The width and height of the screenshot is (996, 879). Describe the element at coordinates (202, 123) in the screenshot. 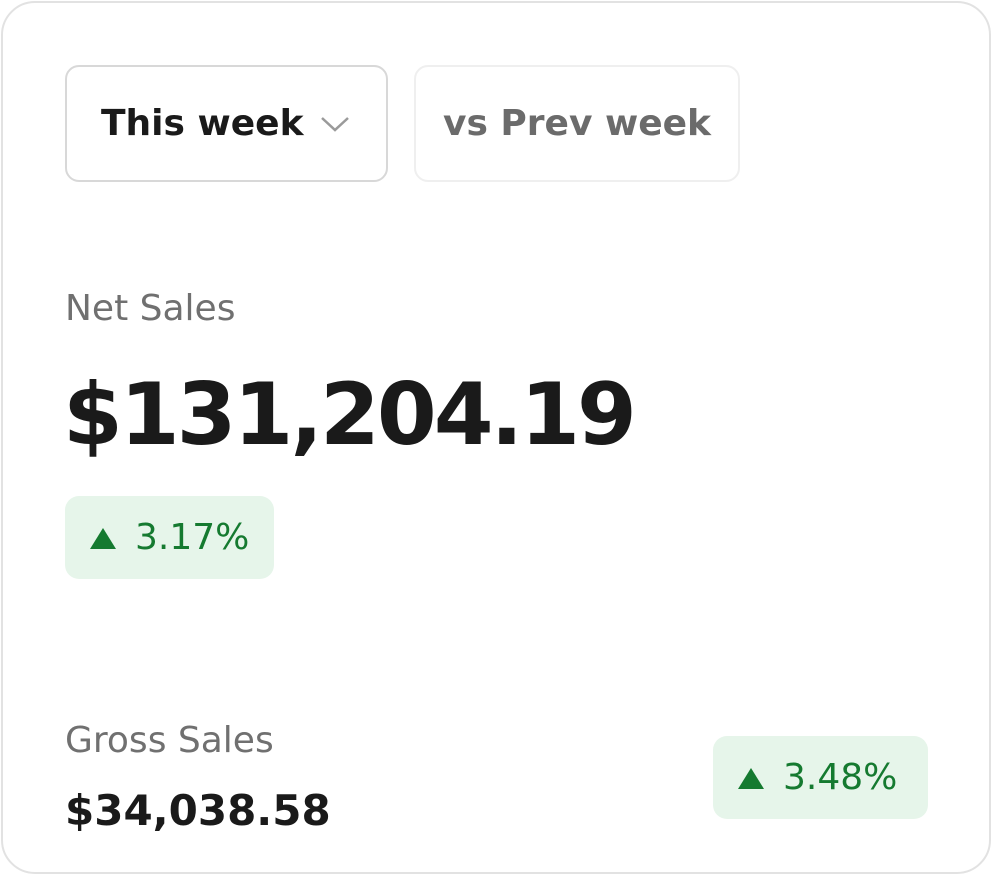

I see `period-label: This week` at that location.